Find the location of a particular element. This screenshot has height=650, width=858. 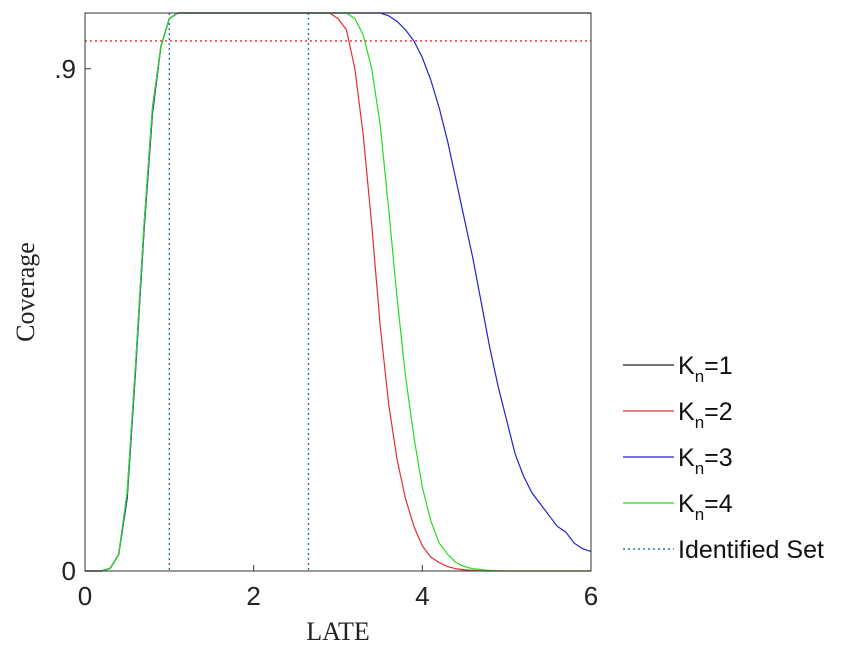

legend-label: Kn=1 is located at coordinates (705, 369).